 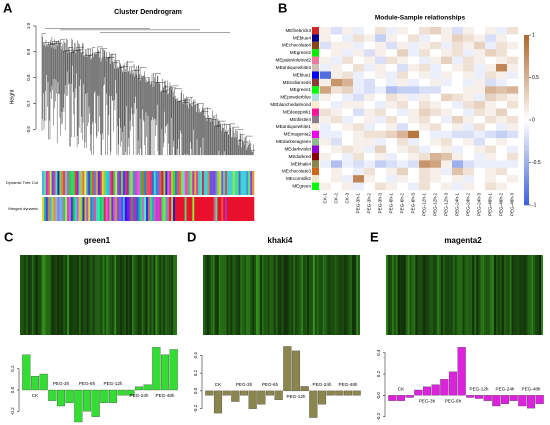 What do you see at coordinates (526, 92) in the screenshot?
I see `colorbar-slice` at bounding box center [526, 92].